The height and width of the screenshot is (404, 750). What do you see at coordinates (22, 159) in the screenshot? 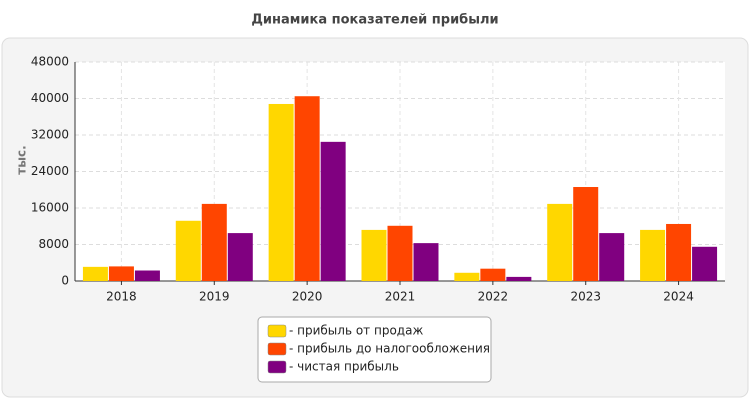
I see `y-axis-label: тыс.` at bounding box center [22, 159].